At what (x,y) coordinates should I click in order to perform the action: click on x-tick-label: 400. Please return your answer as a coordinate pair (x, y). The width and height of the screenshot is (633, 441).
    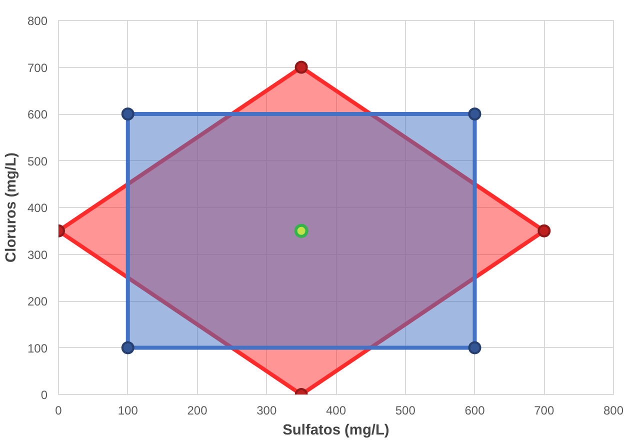
    Looking at the image, I should click on (336, 411).